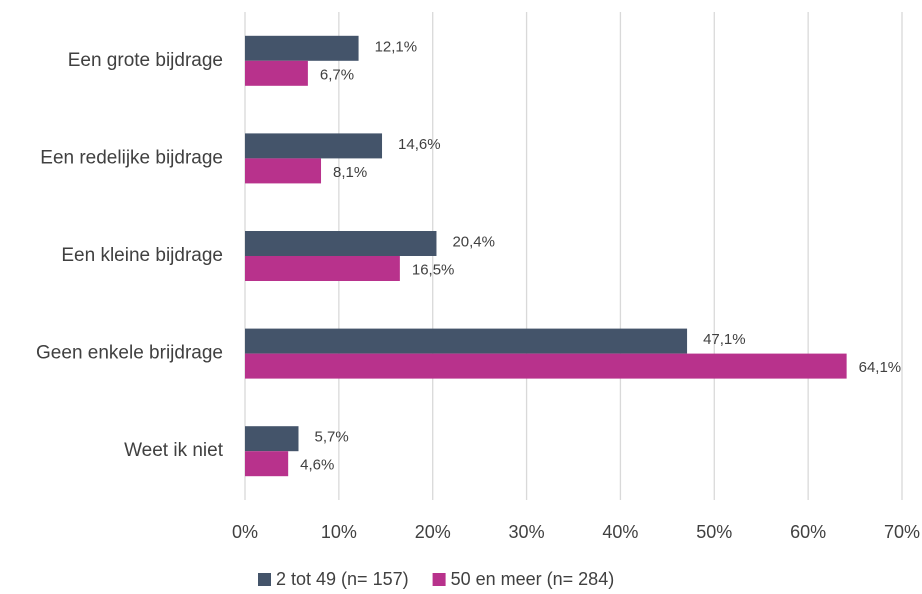 The width and height of the screenshot is (922, 594). What do you see at coordinates (620, 532) in the screenshot?
I see `x-tick-label: 40%` at bounding box center [620, 532].